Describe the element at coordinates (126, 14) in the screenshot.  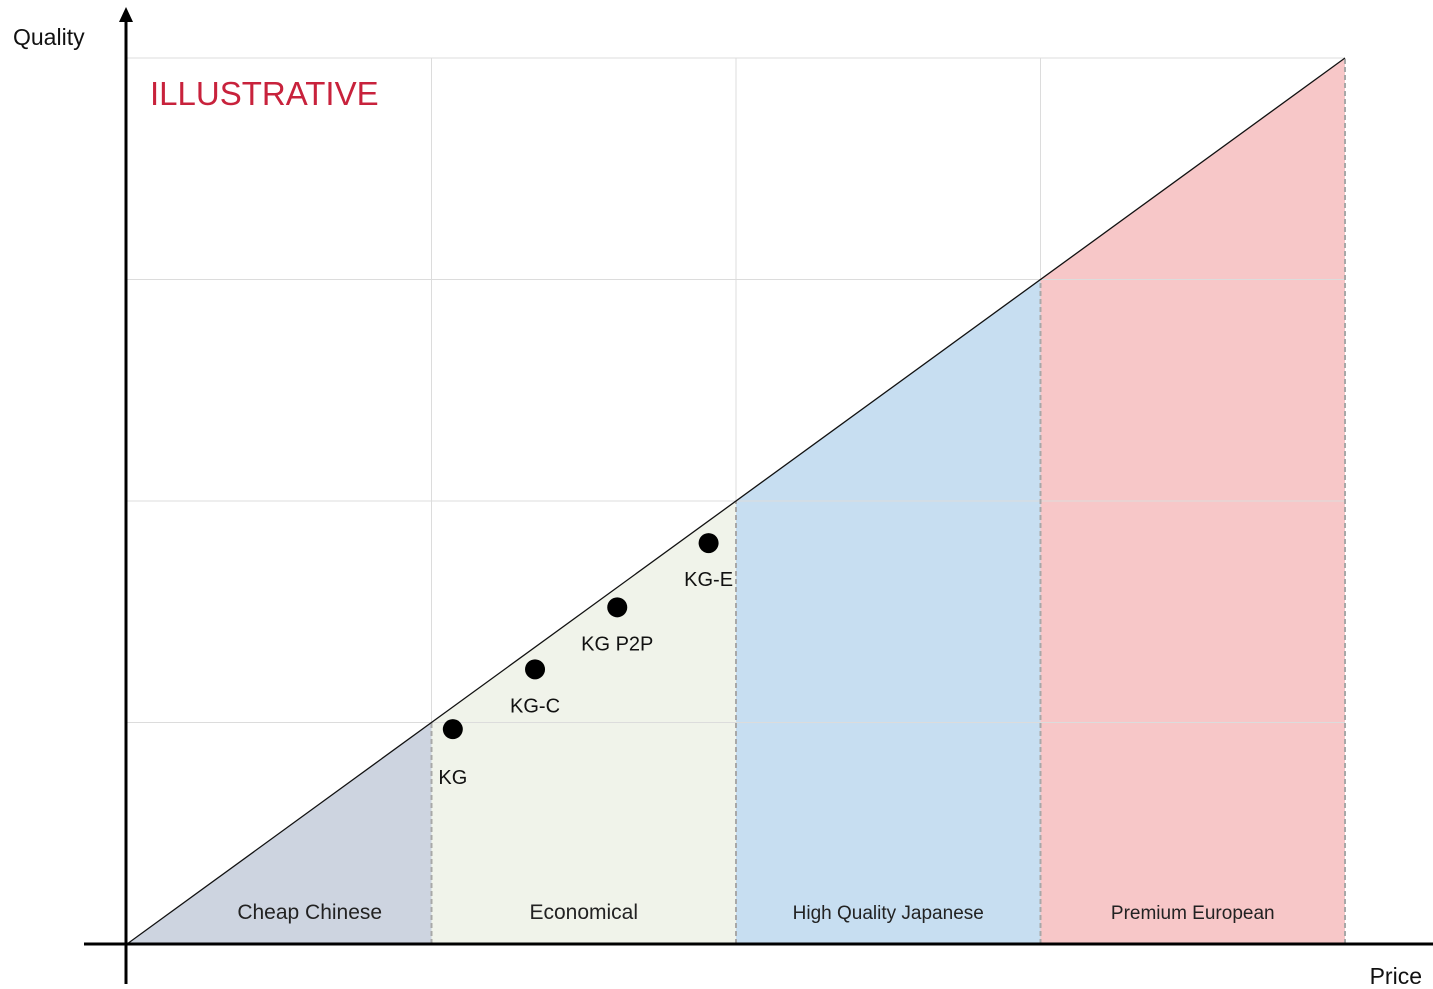
I see `y-axis-arrow-icon` at that location.